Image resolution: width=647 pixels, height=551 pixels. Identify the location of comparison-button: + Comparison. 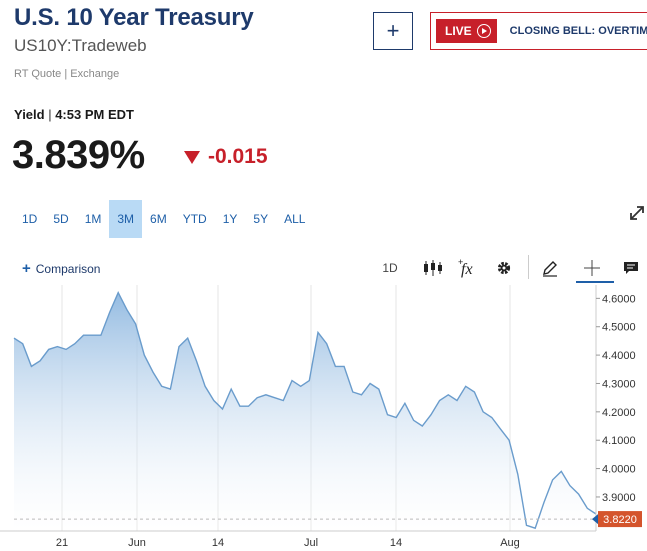
(61, 268).